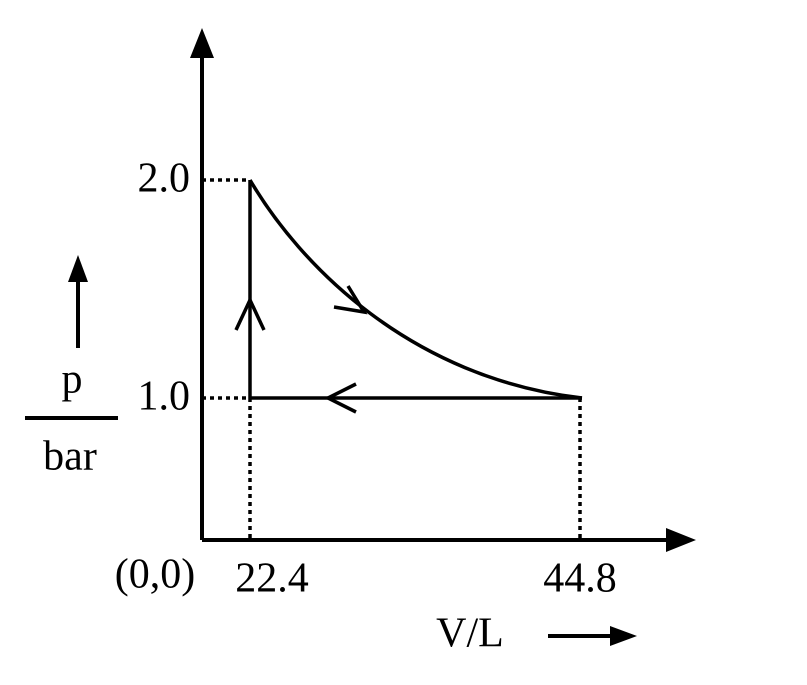  What do you see at coordinates (415, 289) in the screenshot?
I see `isothermal-path` at bounding box center [415, 289].